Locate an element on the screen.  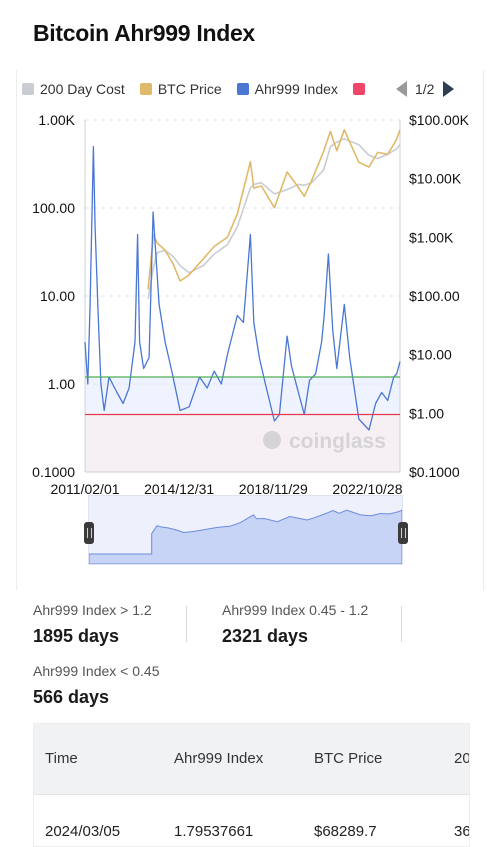
left-axis-tick: 1.00 is located at coordinates (61, 384).